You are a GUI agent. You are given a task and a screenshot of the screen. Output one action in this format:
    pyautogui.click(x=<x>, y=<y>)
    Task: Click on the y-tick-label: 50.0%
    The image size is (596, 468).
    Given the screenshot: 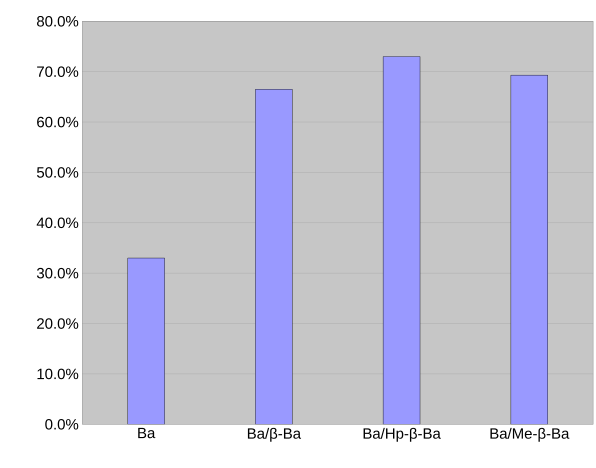 What is the action you would take?
    pyautogui.click(x=57, y=172)
    